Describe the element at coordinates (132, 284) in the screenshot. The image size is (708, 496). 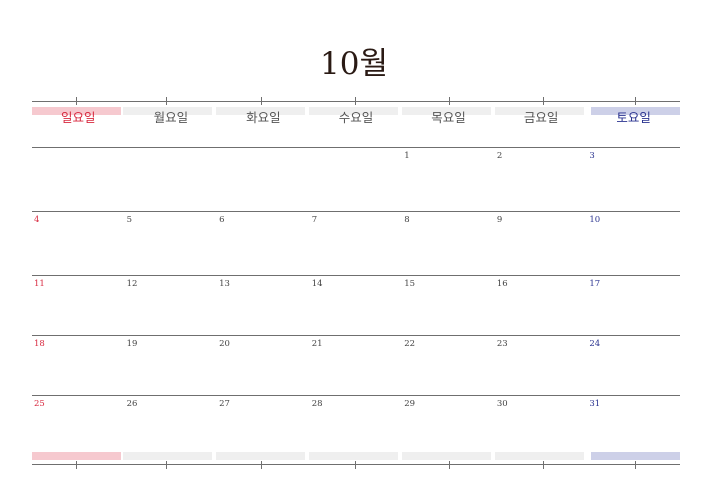
I see `day-cell: 12` at that location.